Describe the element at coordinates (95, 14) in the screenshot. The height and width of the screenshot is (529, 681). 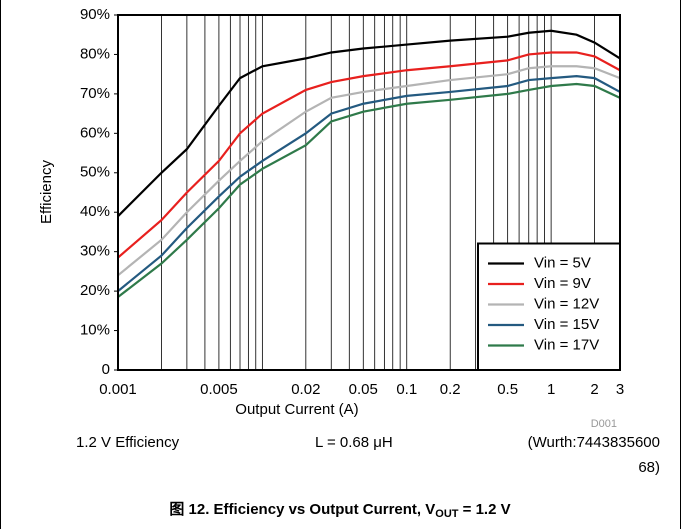
I see `y-tick-label: 90%` at that location.